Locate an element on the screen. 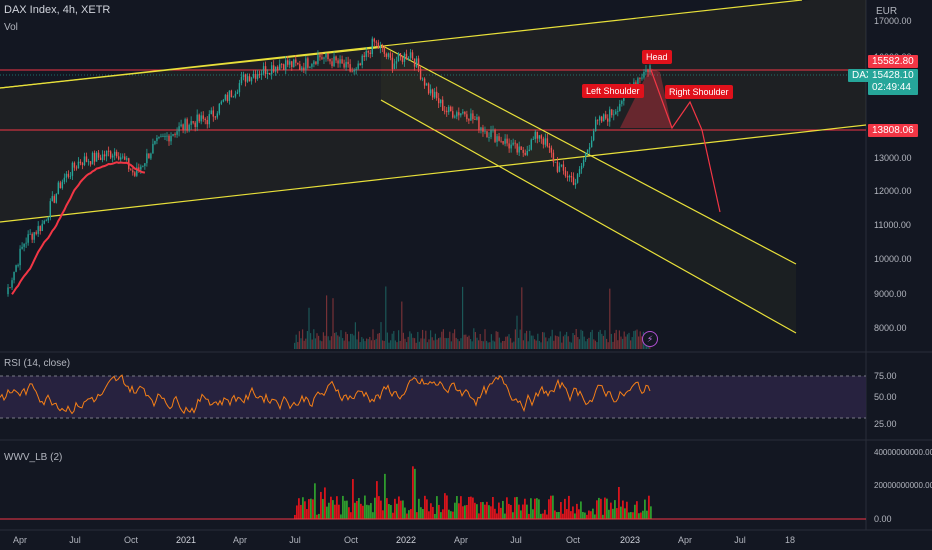  head-label: Head is located at coordinates (657, 57).